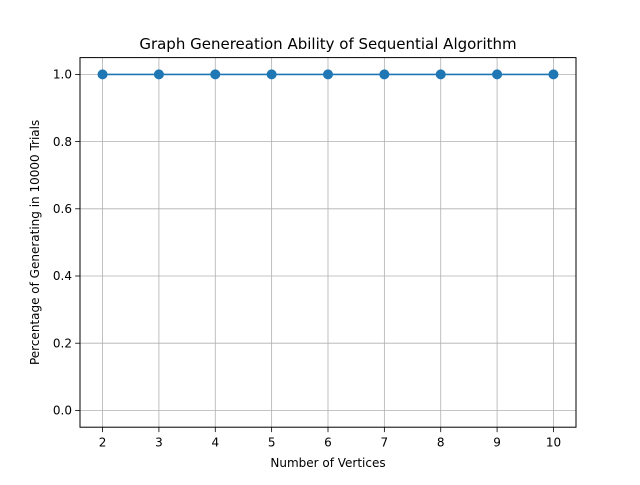 This screenshot has height=485, width=640. I want to click on y-tick-label: 0.0, so click(62, 411).